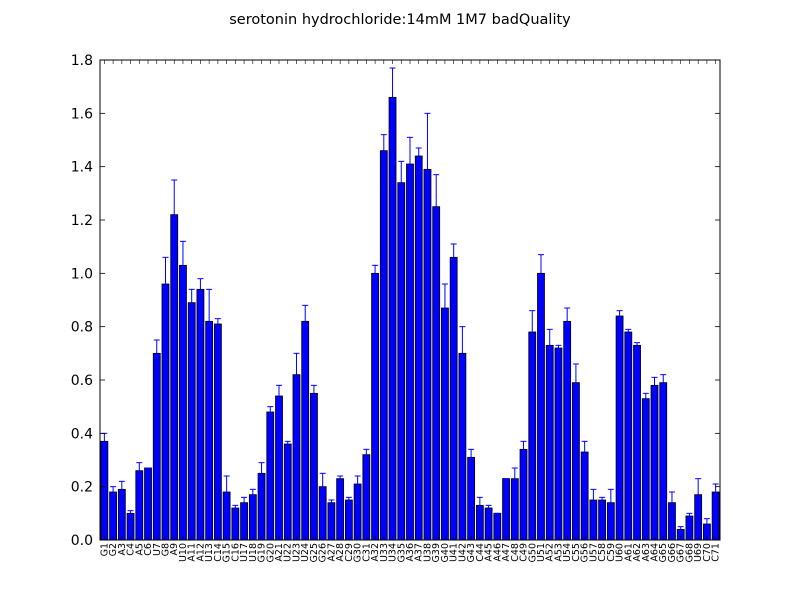  Describe the element at coordinates (165, 549) in the screenshot. I see `x-tick-label: G8` at that location.